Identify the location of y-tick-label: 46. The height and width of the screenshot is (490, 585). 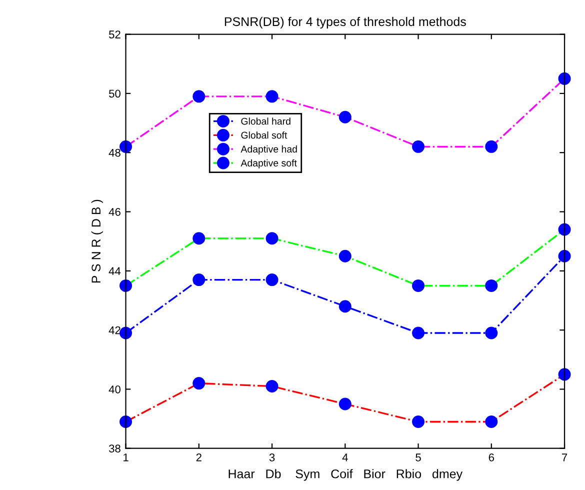
(114, 212).